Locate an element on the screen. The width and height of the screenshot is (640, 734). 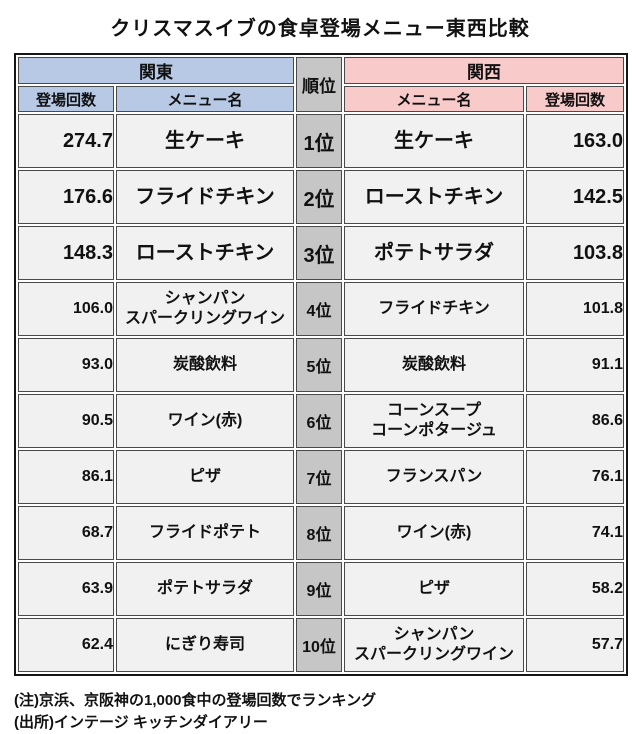
table-row: 274.7 生ケーキ 1位 生ケーキ 163.0 is located at coordinates (321, 141).